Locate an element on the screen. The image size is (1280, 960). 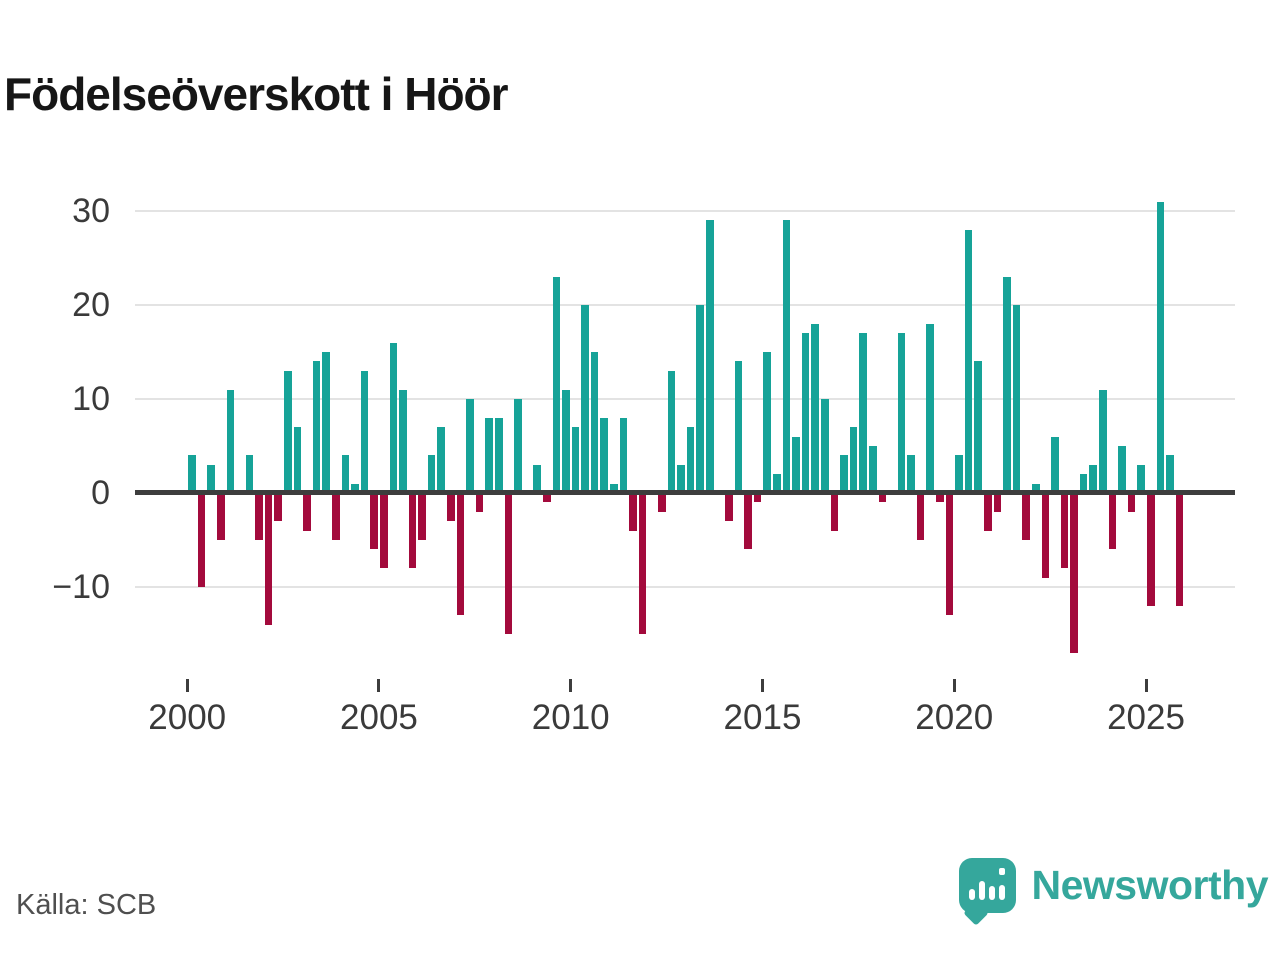
bar-2013Q2 is located at coordinates (700, 399).